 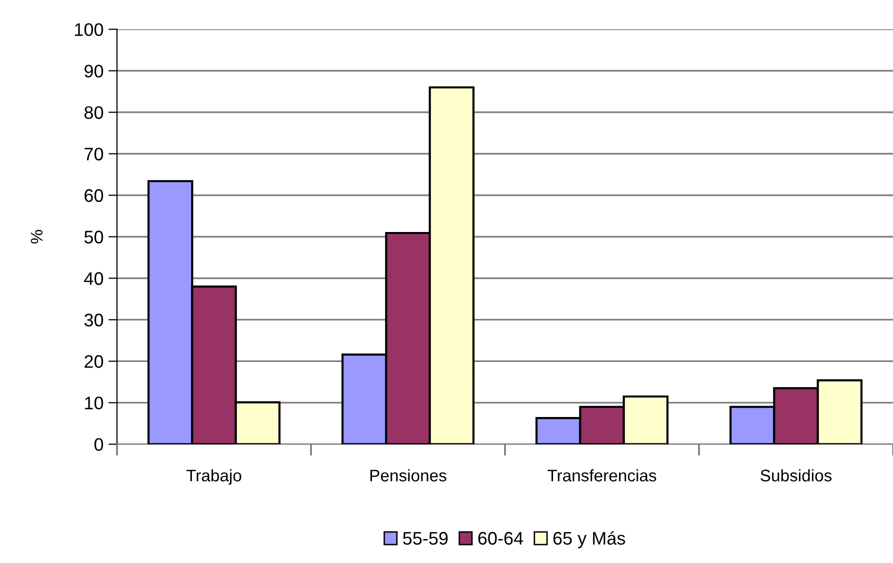 I want to click on x-tick-label: Subsidios, so click(x=796, y=475).